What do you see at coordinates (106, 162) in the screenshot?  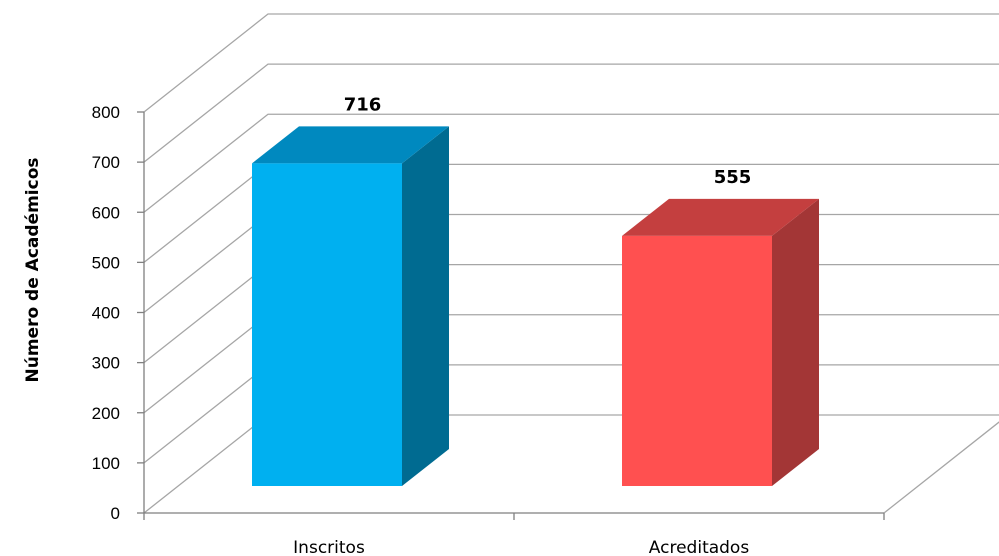 I see `y-tick-label-700: 700` at bounding box center [106, 162].